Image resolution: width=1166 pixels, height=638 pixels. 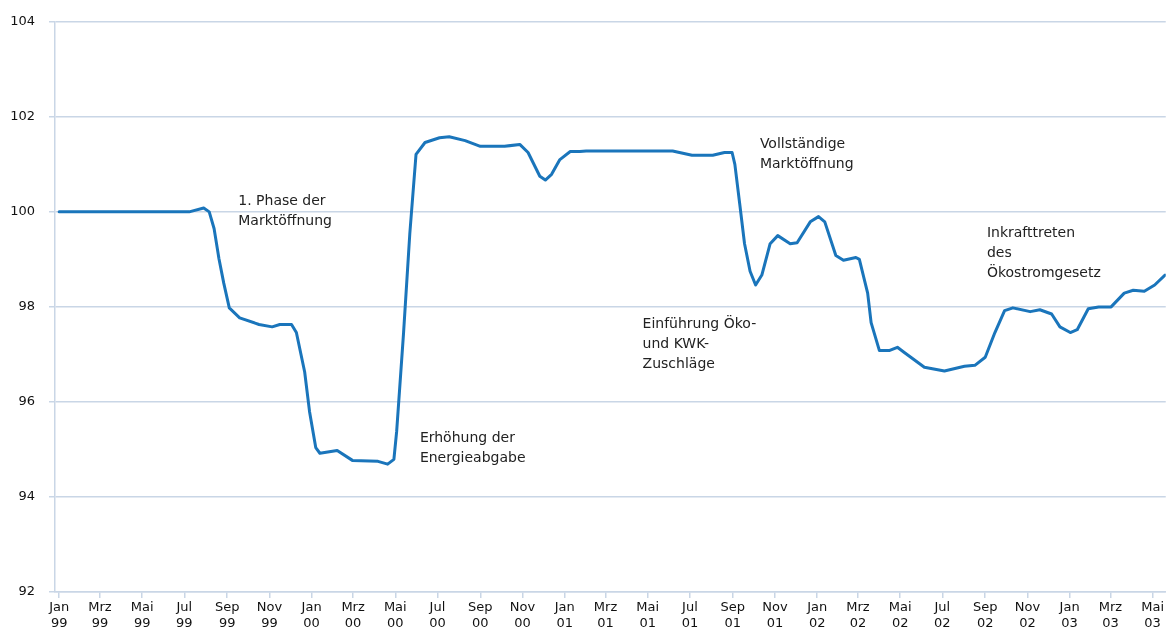 I want to click on x-tick-label: Jan 02, so click(x=817, y=614).